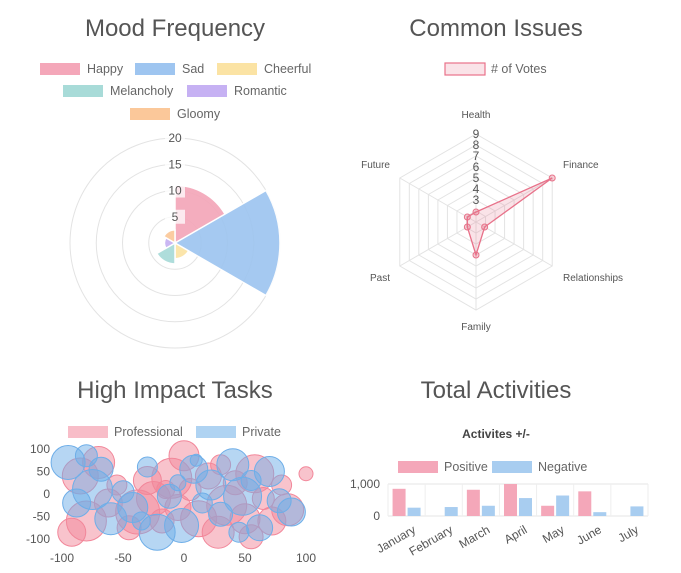 The image size is (681, 573). Describe the element at coordinates (475, 327) in the screenshot. I see `radar-axis-label-family: Family` at that location.